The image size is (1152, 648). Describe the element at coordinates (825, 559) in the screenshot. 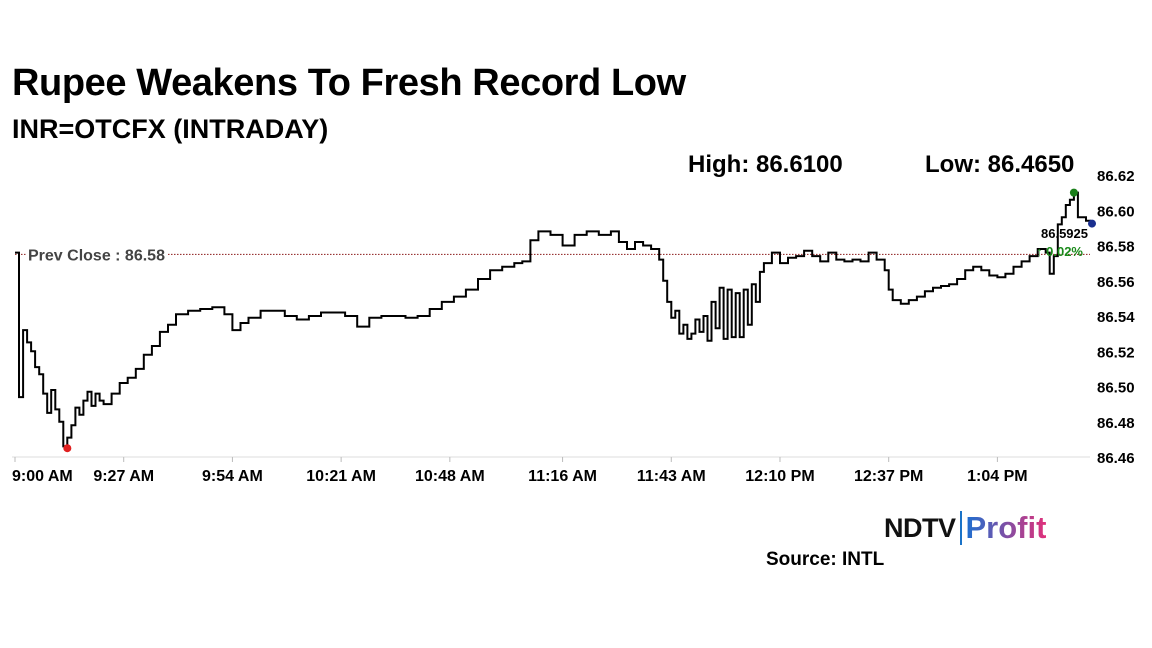

I see `source-label: Source: INTL` at that location.